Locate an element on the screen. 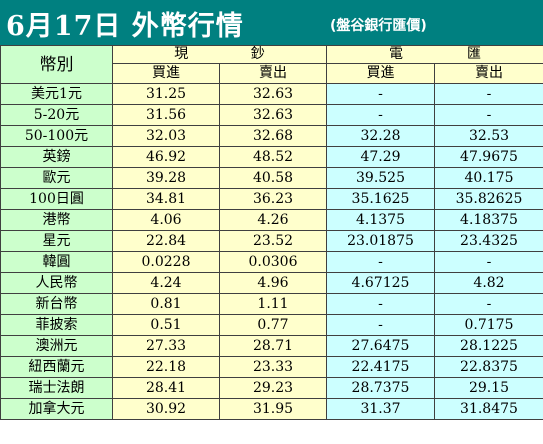  tt-buy-cell: 23.01875 is located at coordinates (380, 241).